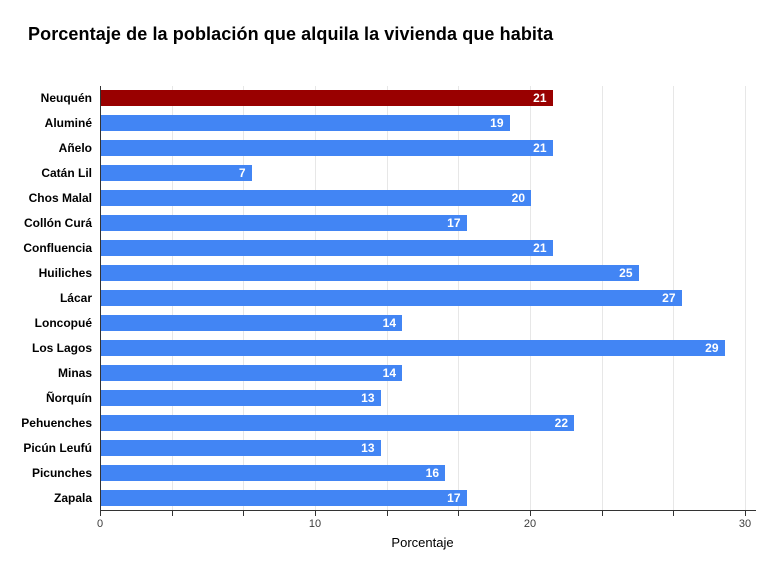  I want to click on category-label: Neuquén, so click(66, 98).